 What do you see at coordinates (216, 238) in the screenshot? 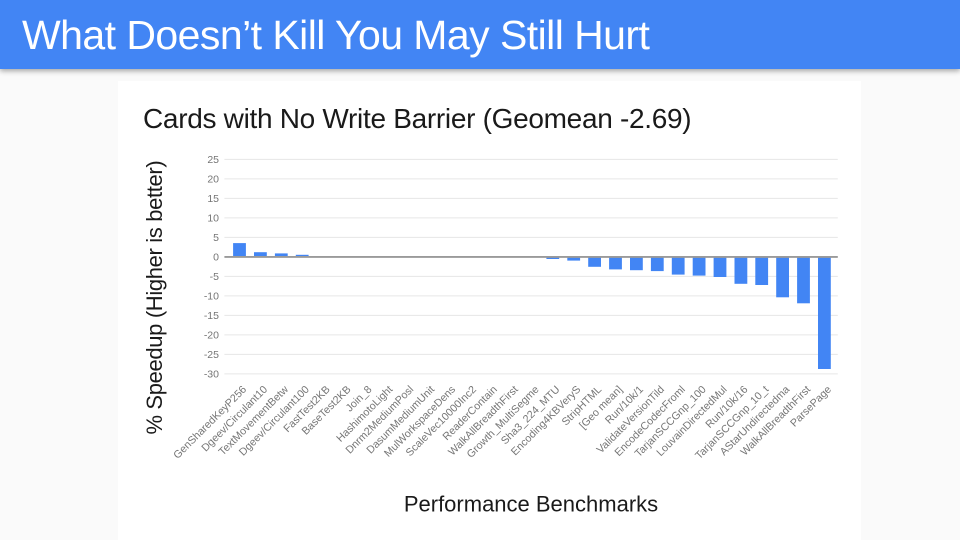
I see `svg-text: 5` at bounding box center [216, 238].